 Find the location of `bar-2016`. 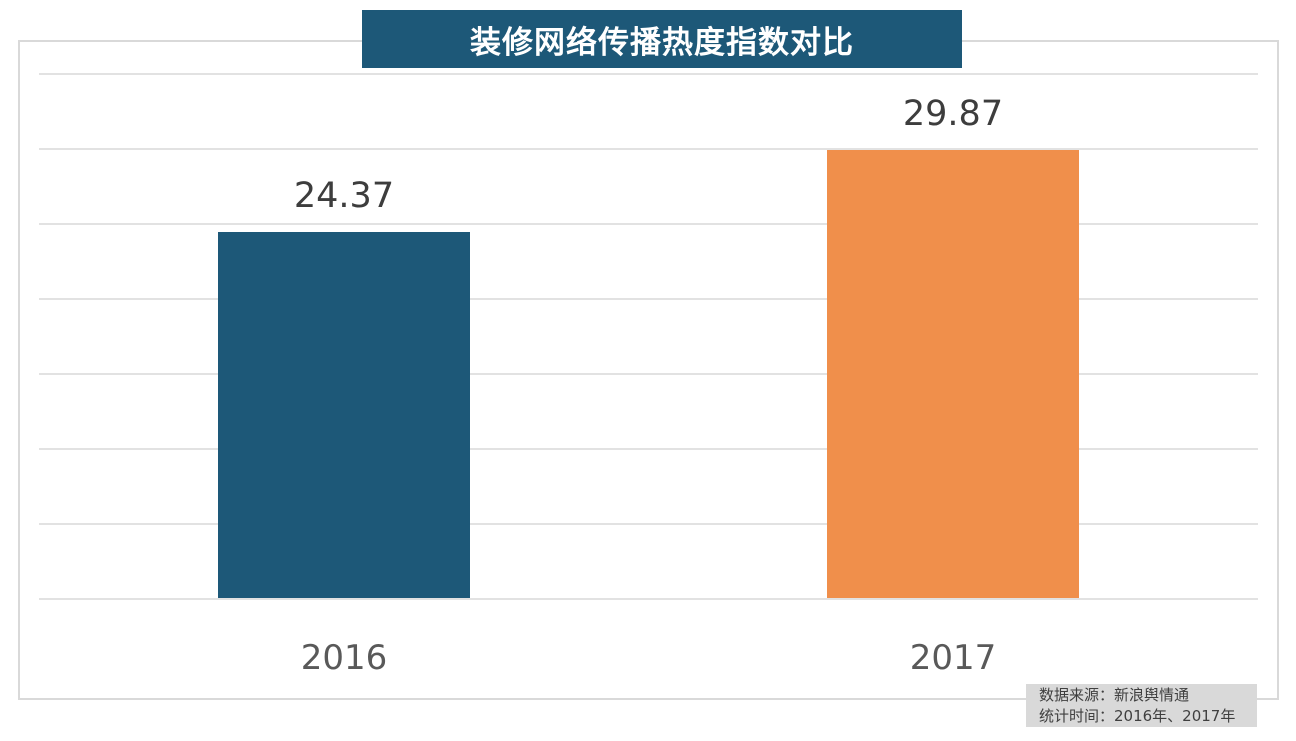

bar-2016 is located at coordinates (344, 415).